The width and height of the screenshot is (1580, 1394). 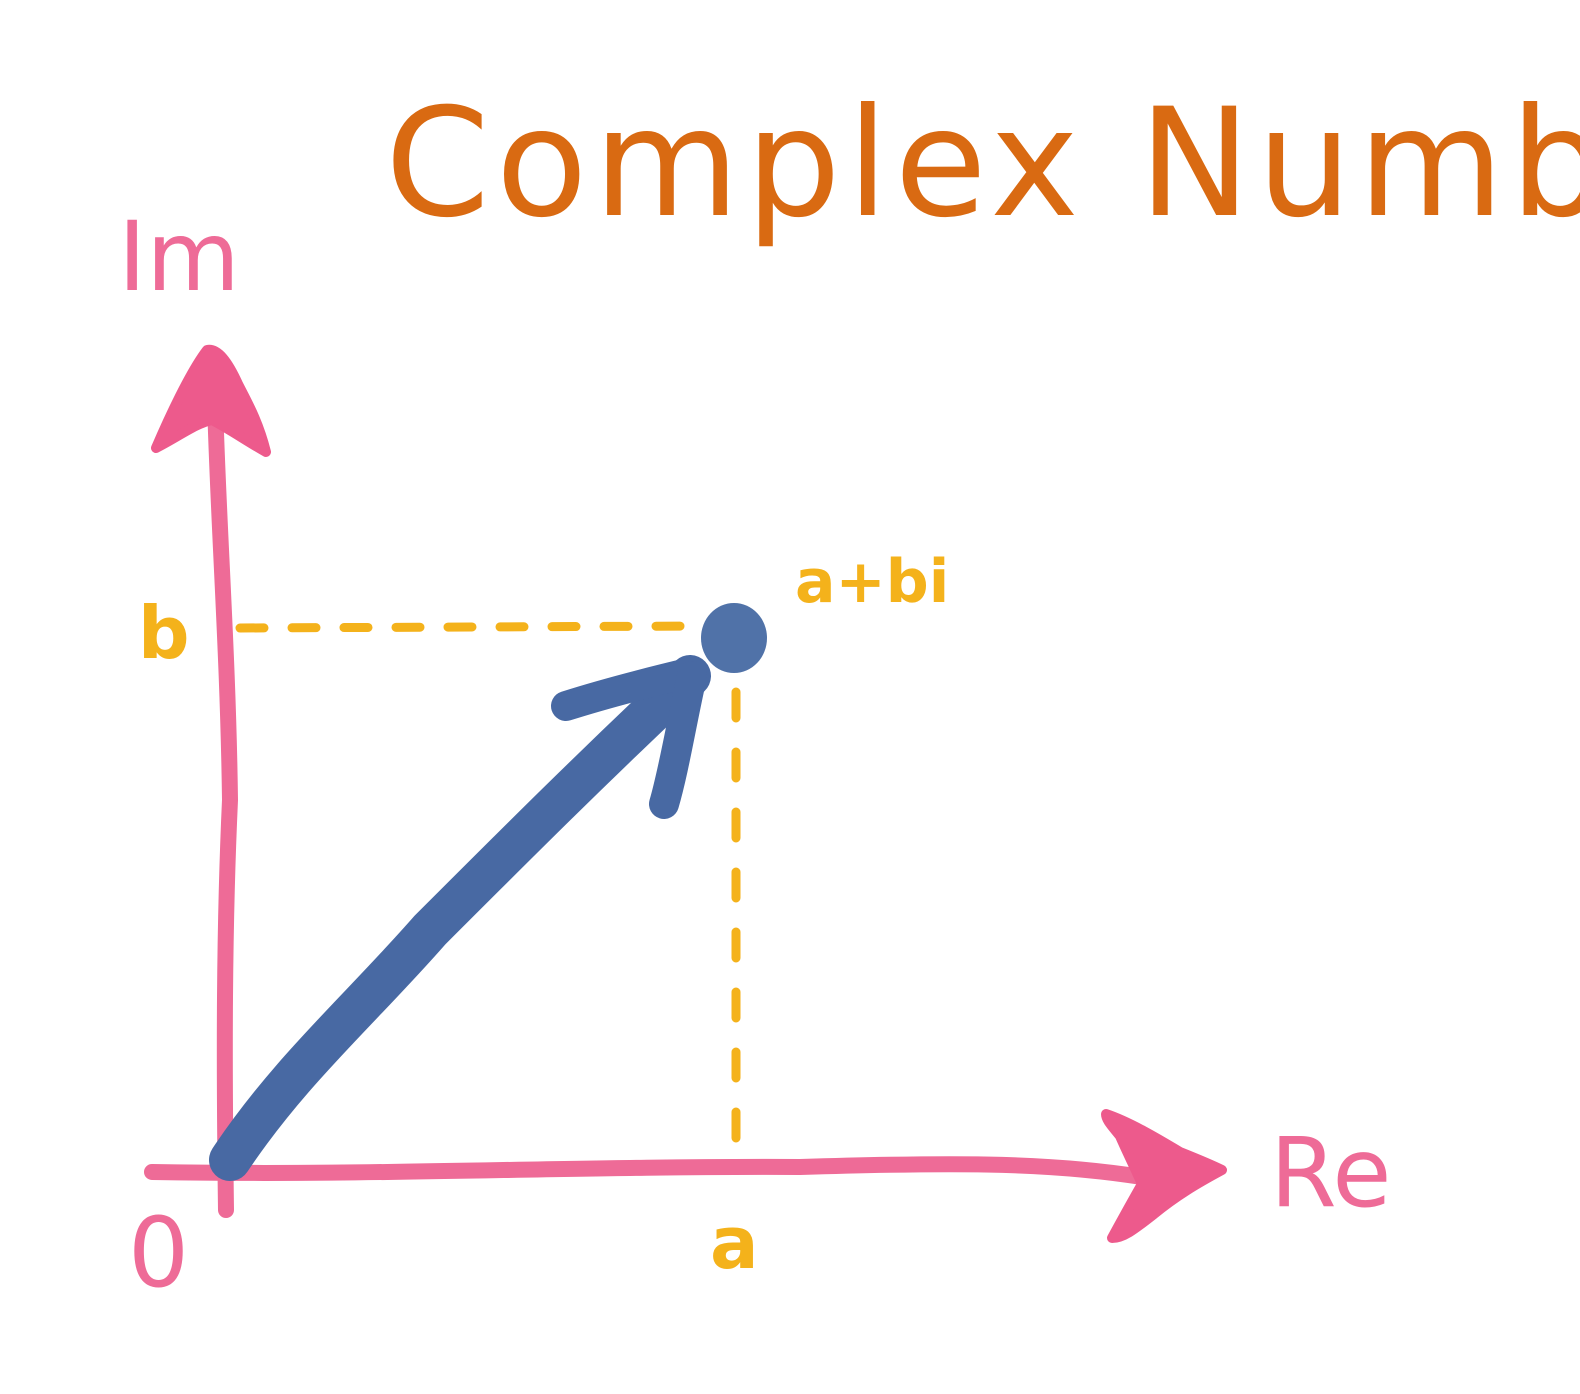 I want to click on real-axis-arrowhead, so click(x=1164, y=1176).